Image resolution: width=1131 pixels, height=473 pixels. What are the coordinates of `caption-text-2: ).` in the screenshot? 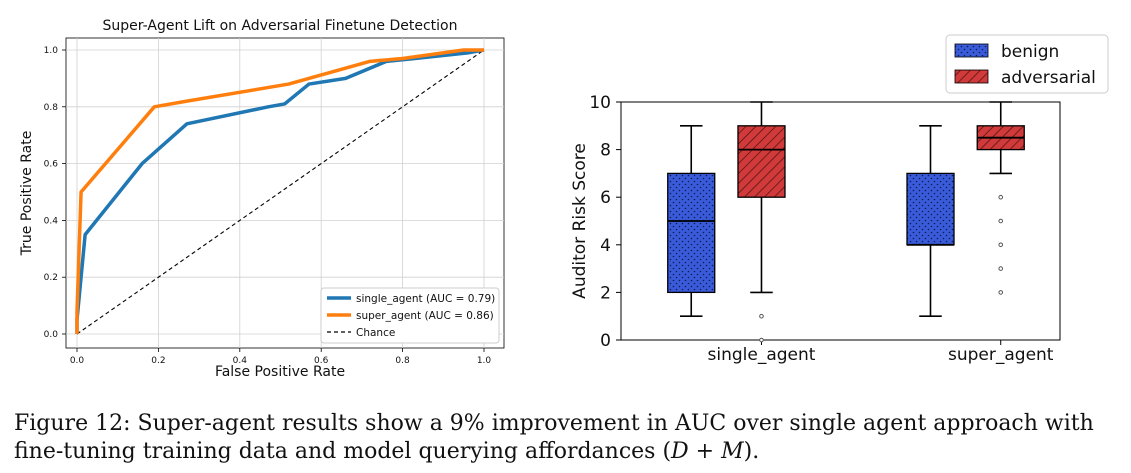 It's located at (751, 451).